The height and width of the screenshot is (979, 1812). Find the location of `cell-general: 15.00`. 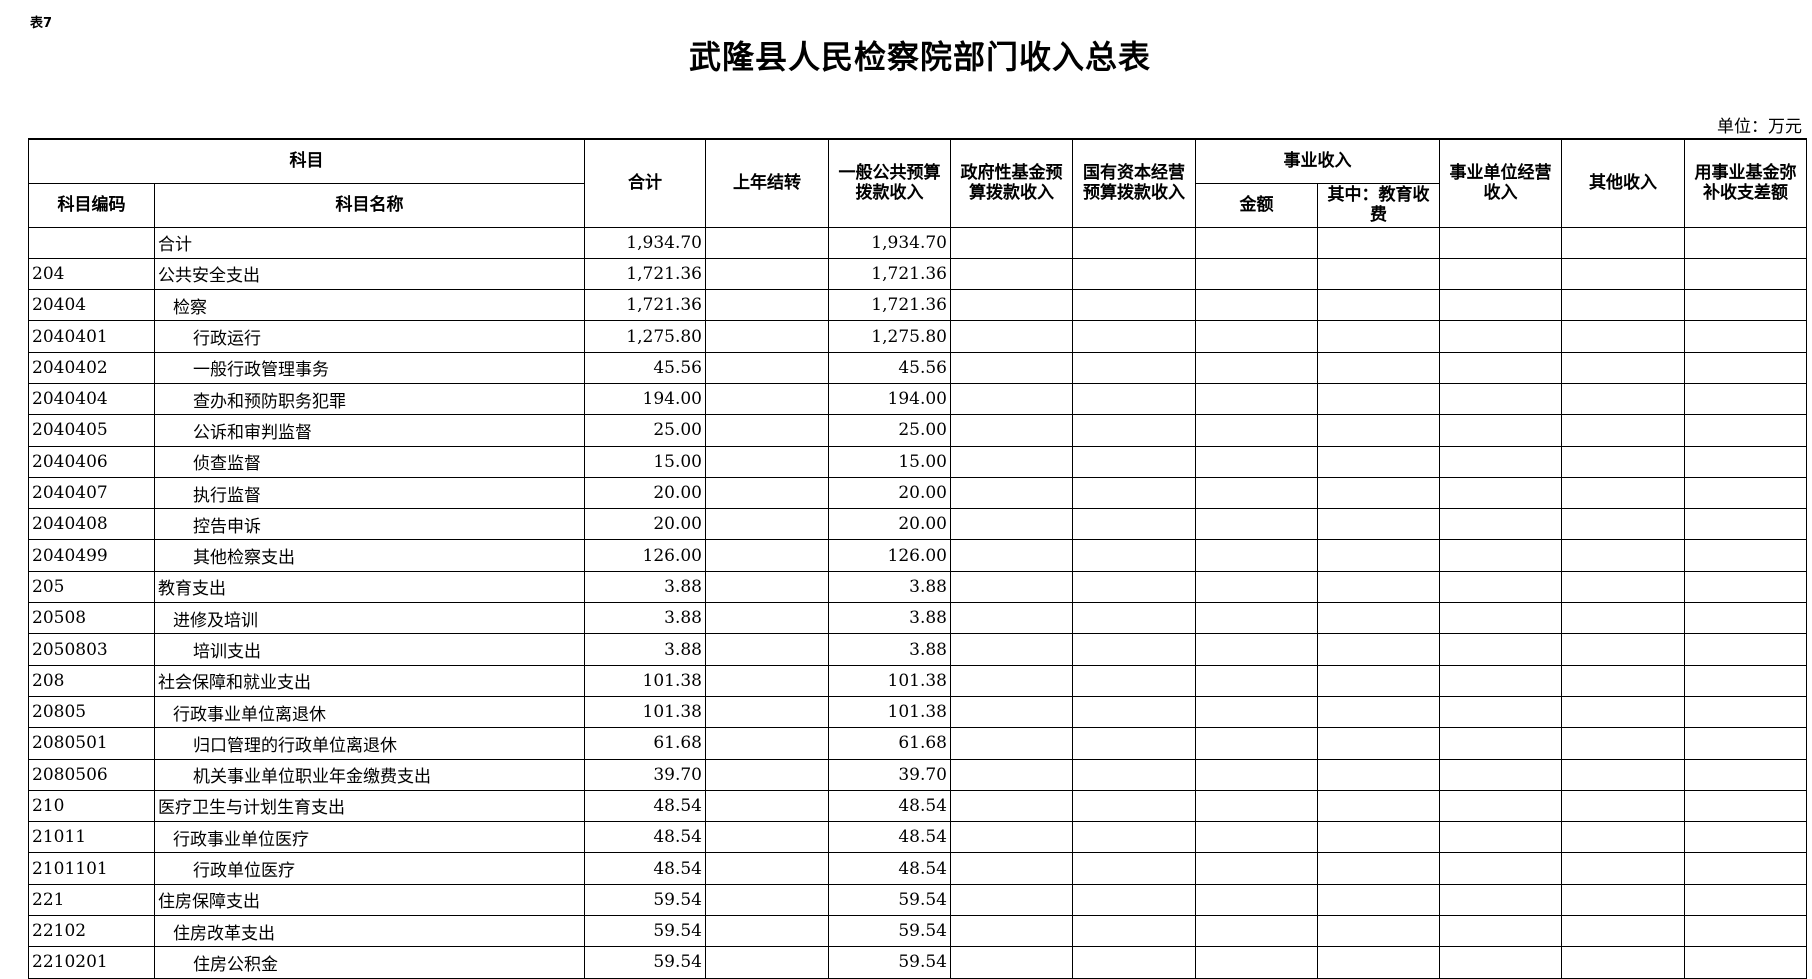

cell-general: 15.00 is located at coordinates (889, 461).